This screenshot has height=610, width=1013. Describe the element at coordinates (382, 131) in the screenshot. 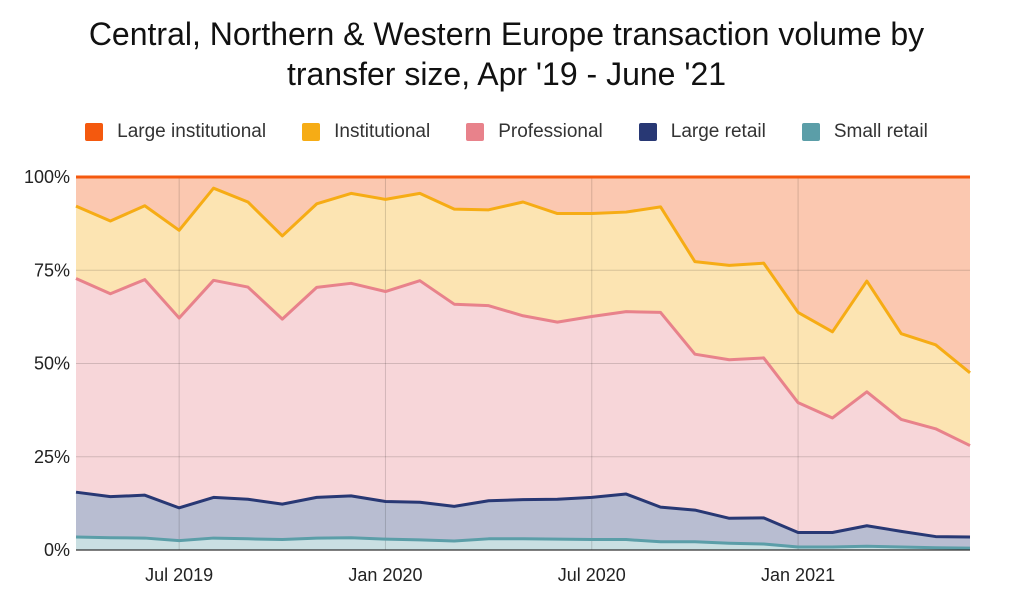

I see `legend-label: Institutional` at that location.